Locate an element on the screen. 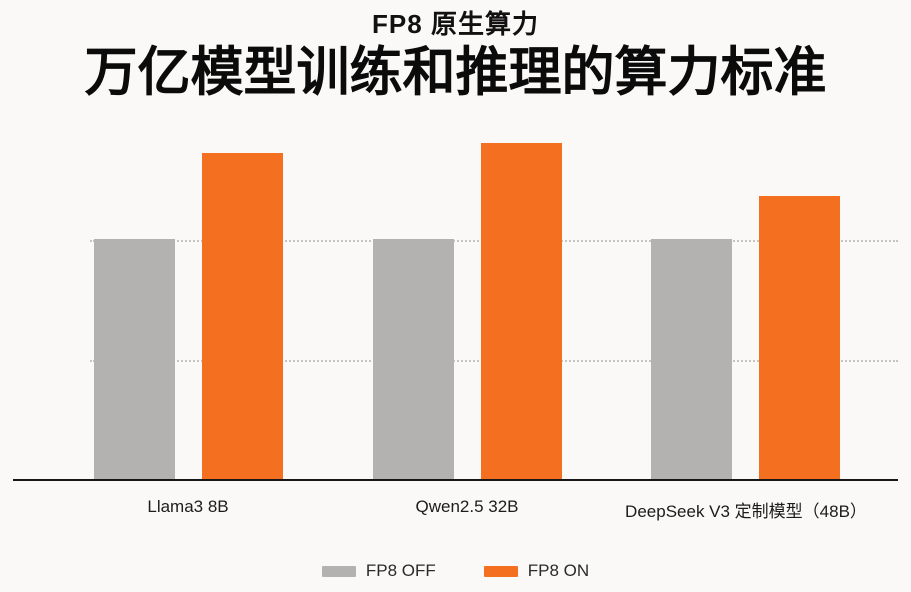 This screenshot has width=911, height=592. bar-fp8-on-llama3-8b is located at coordinates (242, 315).